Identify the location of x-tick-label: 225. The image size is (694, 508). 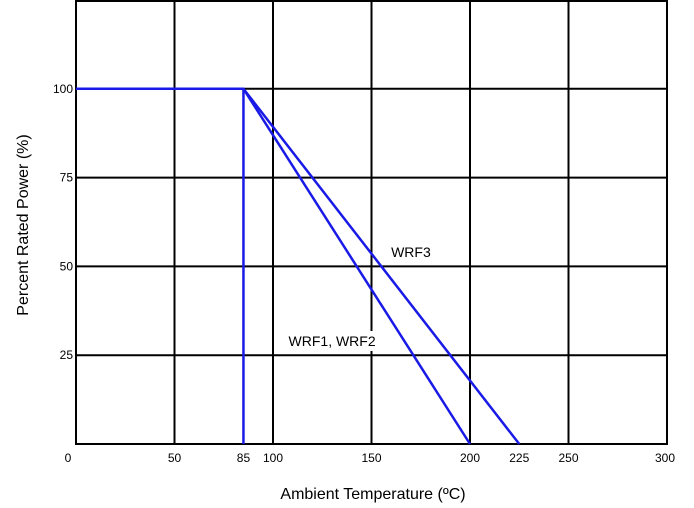
(519, 458).